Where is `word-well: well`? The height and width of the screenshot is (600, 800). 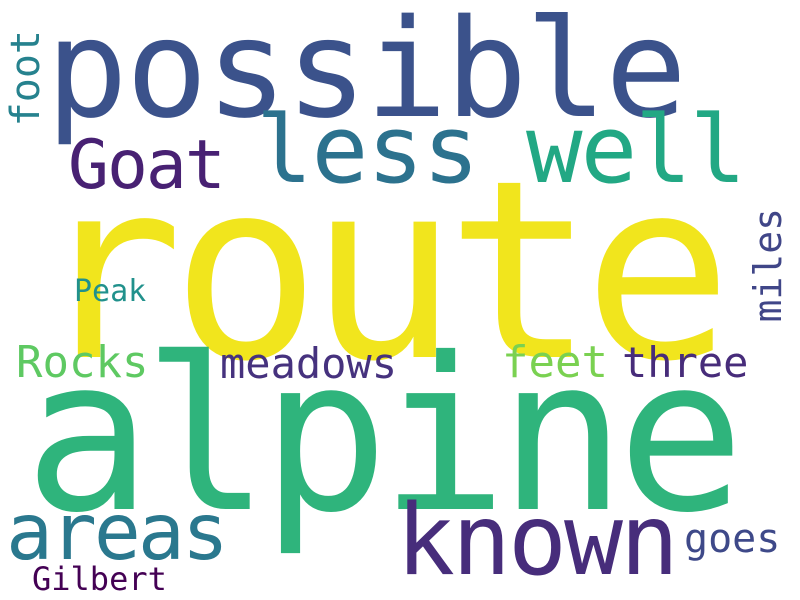
word-well: well is located at coordinates (636, 150).